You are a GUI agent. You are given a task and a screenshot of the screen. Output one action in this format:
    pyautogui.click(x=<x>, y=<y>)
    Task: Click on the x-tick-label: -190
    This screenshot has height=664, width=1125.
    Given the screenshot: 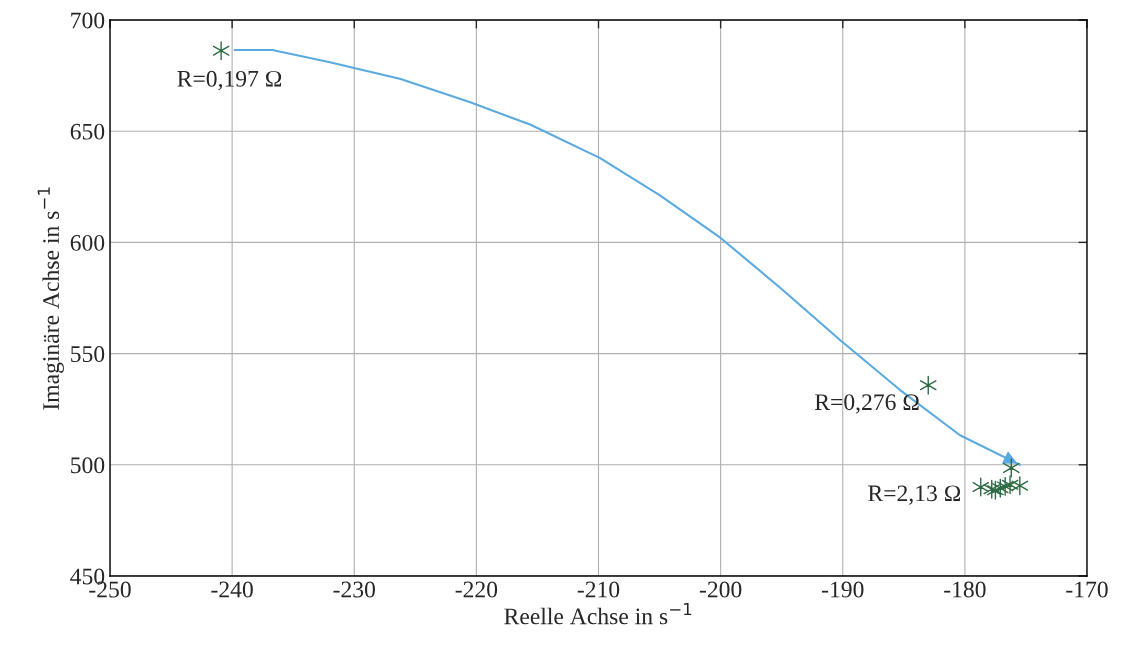 What is the action you would take?
    pyautogui.click(x=842, y=589)
    